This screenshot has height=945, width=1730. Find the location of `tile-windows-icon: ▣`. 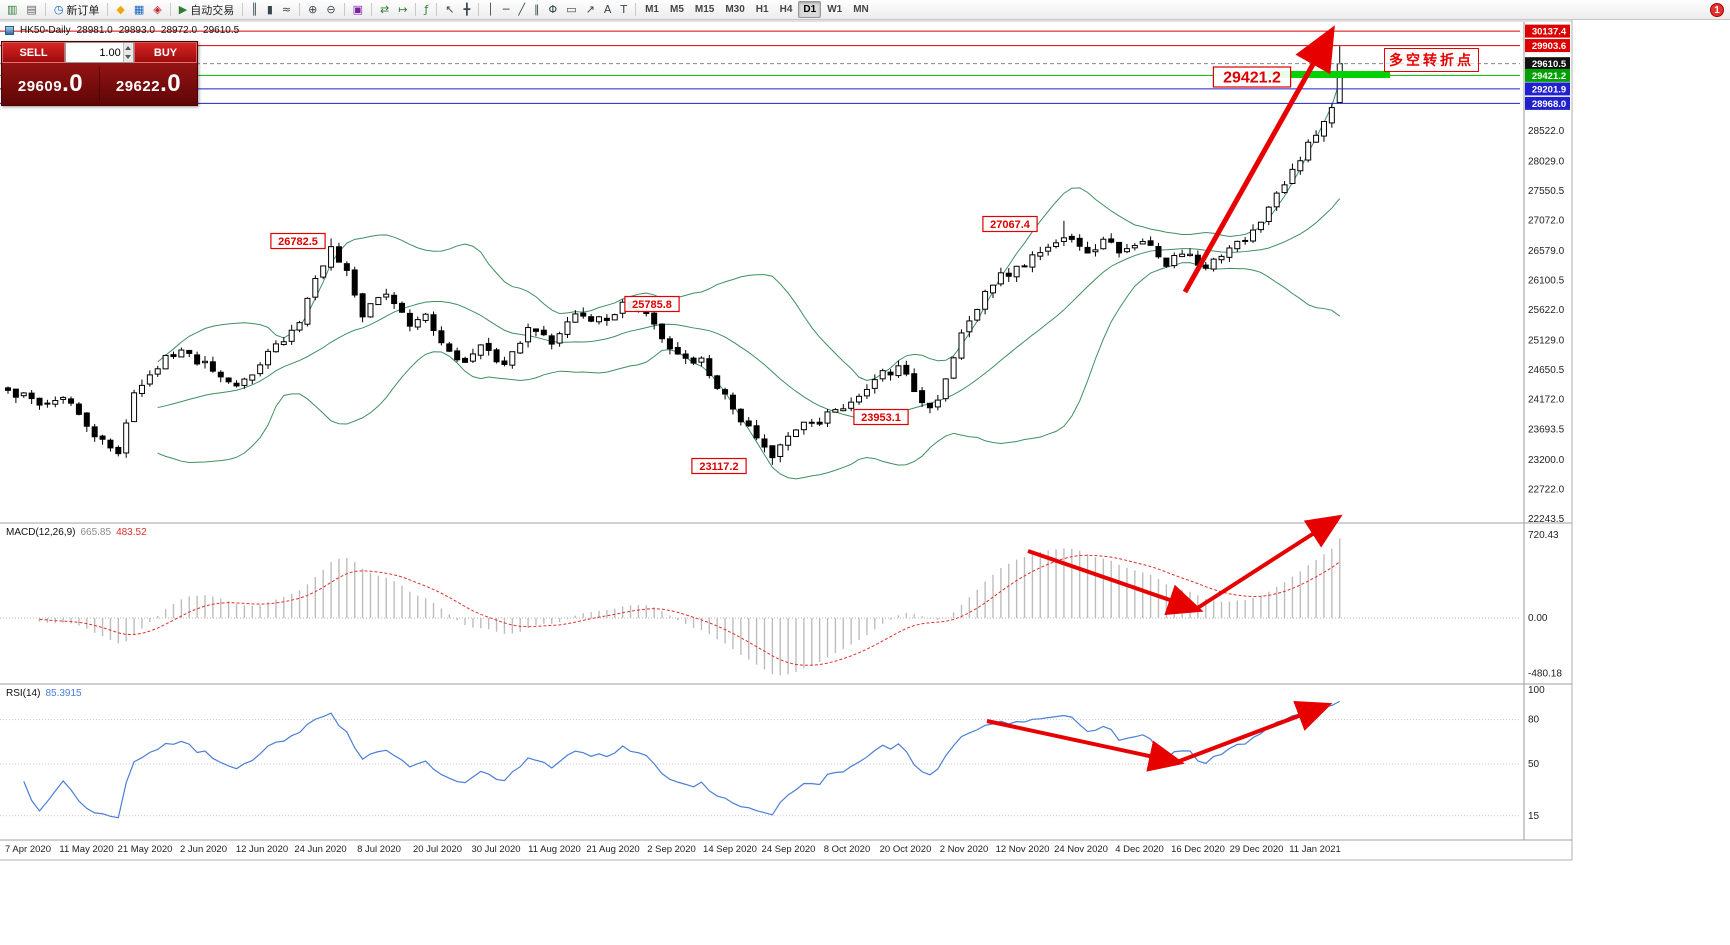

tile-windows-icon: ▣ is located at coordinates (358, 9).